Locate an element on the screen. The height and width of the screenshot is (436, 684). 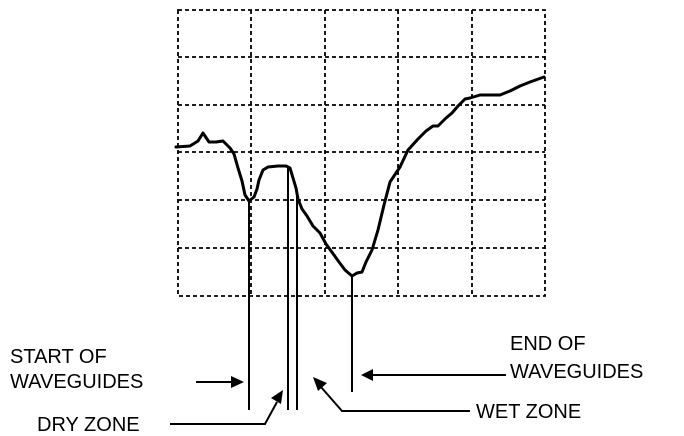
end-of-waveguides-label-line2: WAVEGUIDES is located at coordinates (576, 372).